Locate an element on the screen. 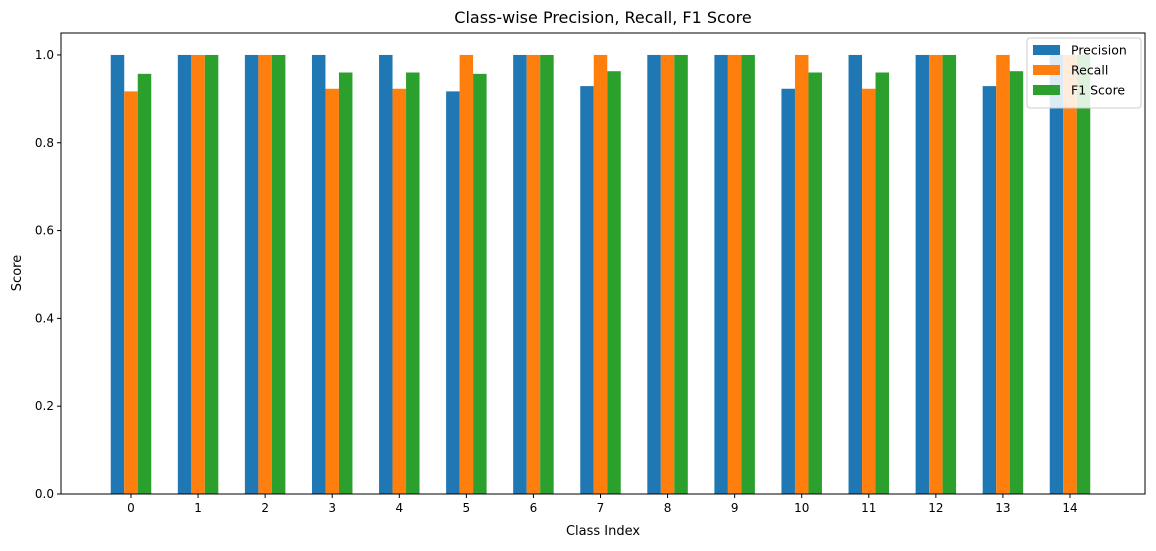 The height and width of the screenshot is (551, 1156). x-tick-label: 10 is located at coordinates (801, 508).